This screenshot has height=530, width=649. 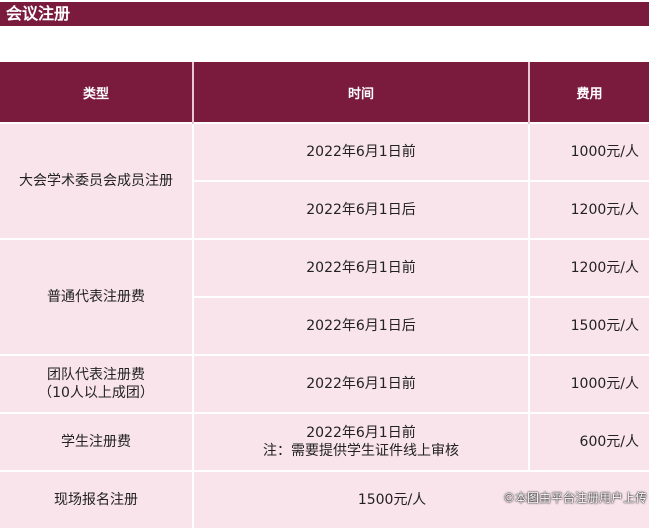 I want to click on type-cell: 团队代表注册费 （10人以上成团）, so click(x=97, y=384).